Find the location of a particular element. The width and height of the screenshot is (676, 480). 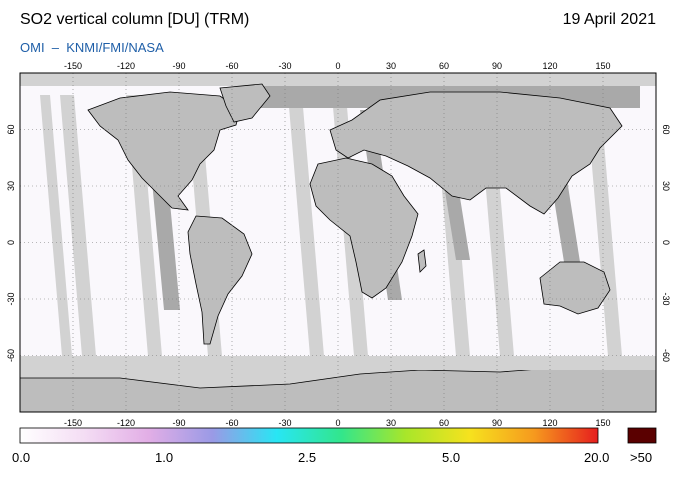

lat-labels-right: 60 30 0 -30 -60 is located at coordinates (666, 243).